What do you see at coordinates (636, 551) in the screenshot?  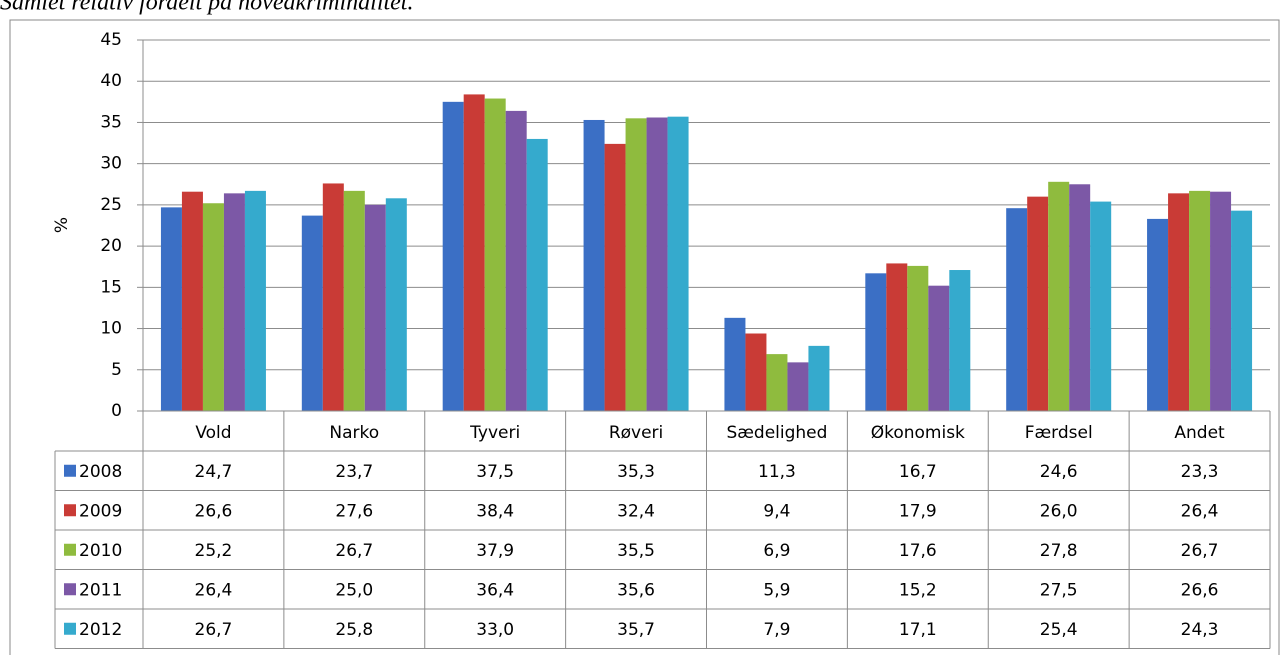 I see `table-cell: 35,5` at bounding box center [636, 551].